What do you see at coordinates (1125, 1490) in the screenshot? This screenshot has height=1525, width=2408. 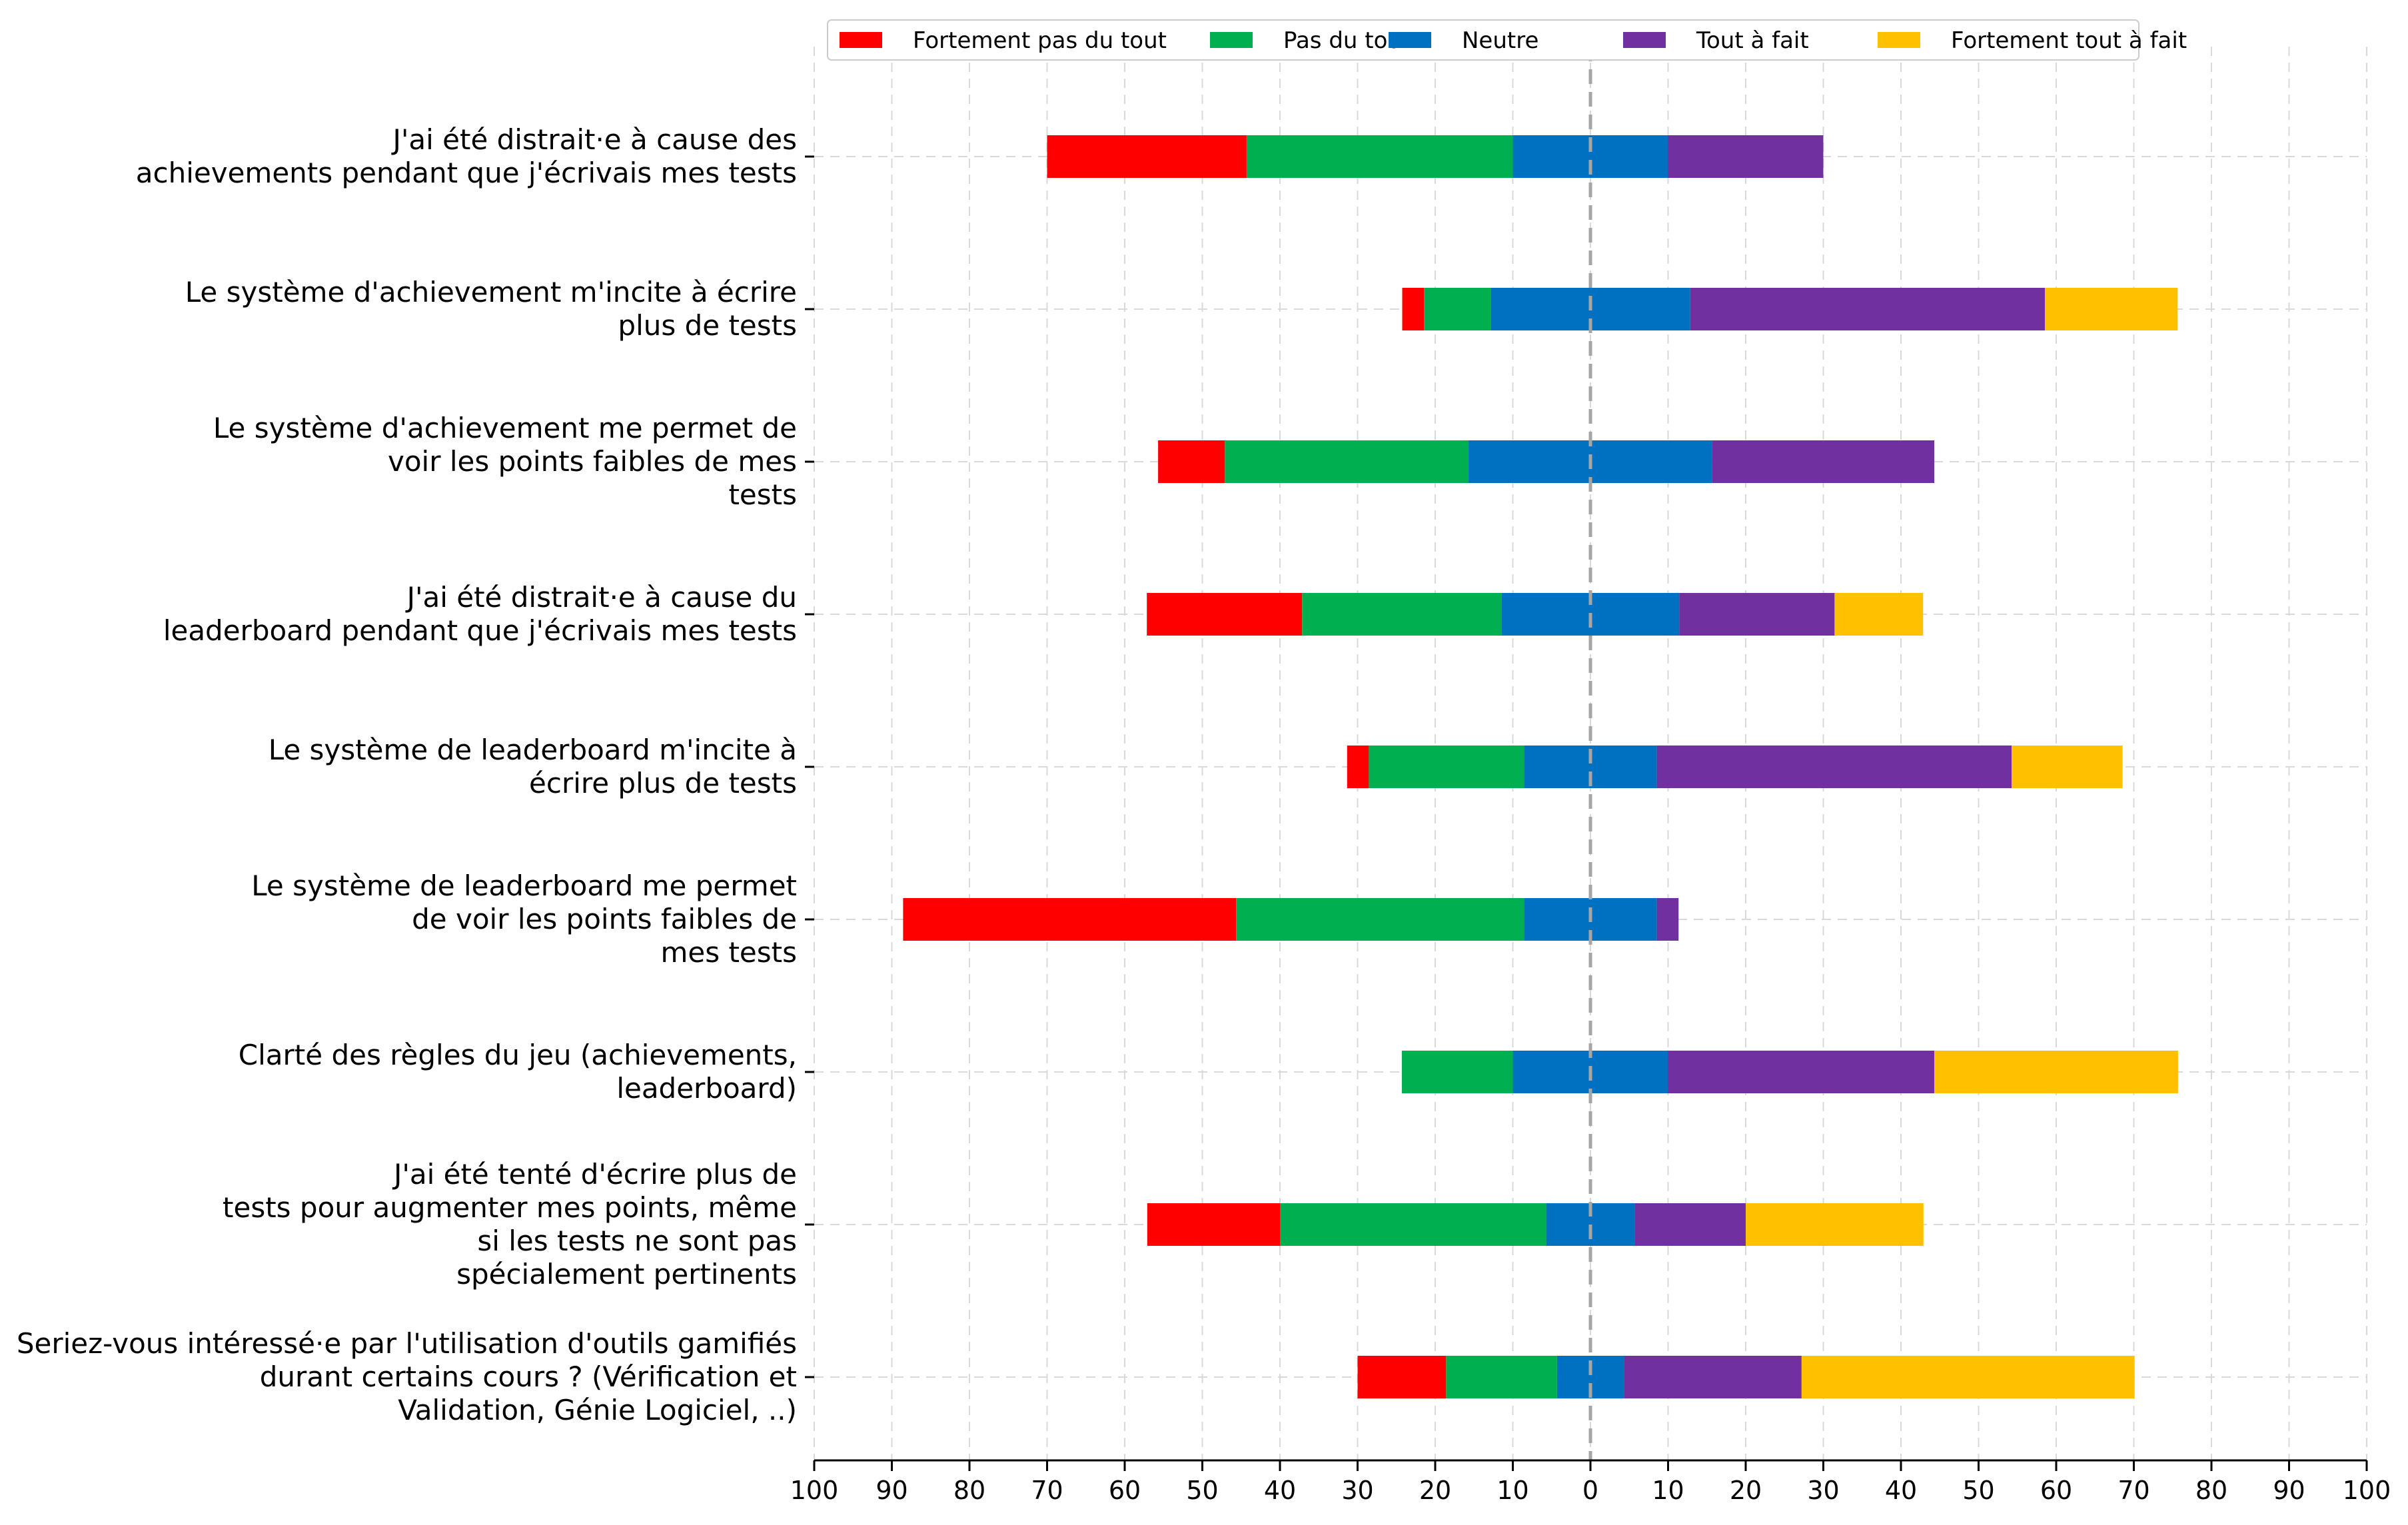 I see `x-tick-label-4: 60` at bounding box center [1125, 1490].